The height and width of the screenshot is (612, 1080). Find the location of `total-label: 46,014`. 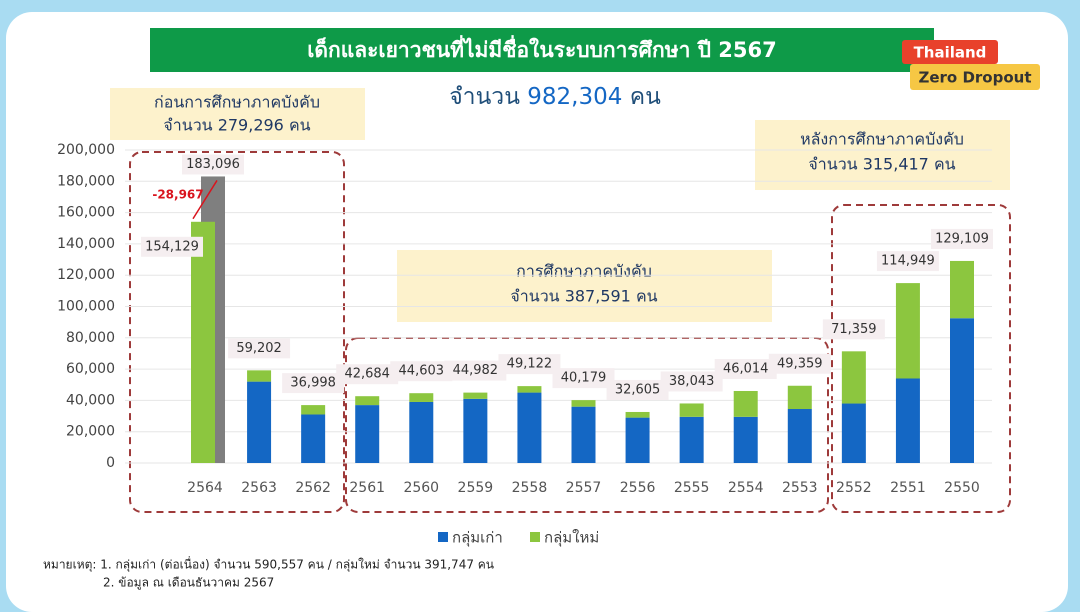

total-label: 46,014 is located at coordinates (746, 368).